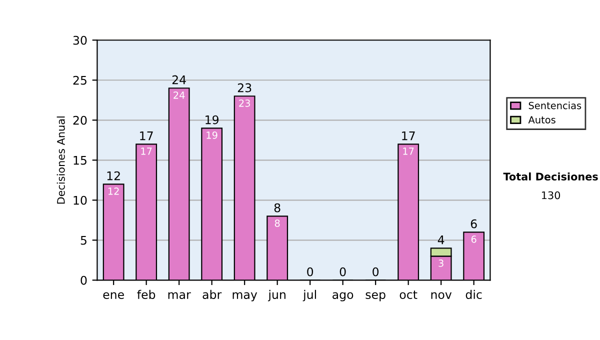 This screenshot has width=600, height=340. I want to click on x-tick-label: dic, so click(474, 295).